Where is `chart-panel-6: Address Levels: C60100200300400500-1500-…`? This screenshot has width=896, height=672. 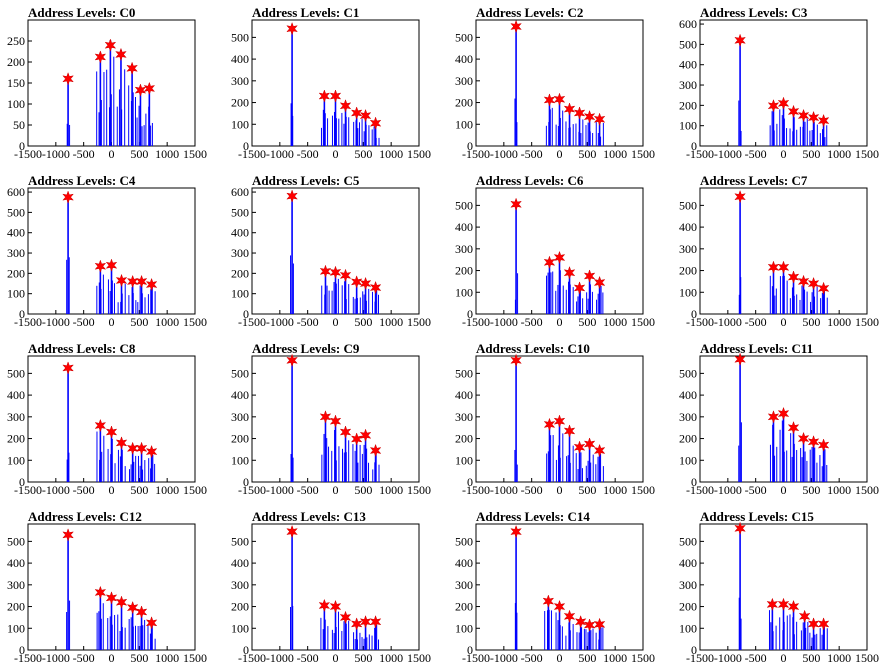
chart-panel-6: Address Levels: C60100200300400500-1500-… is located at coordinates (555, 251).